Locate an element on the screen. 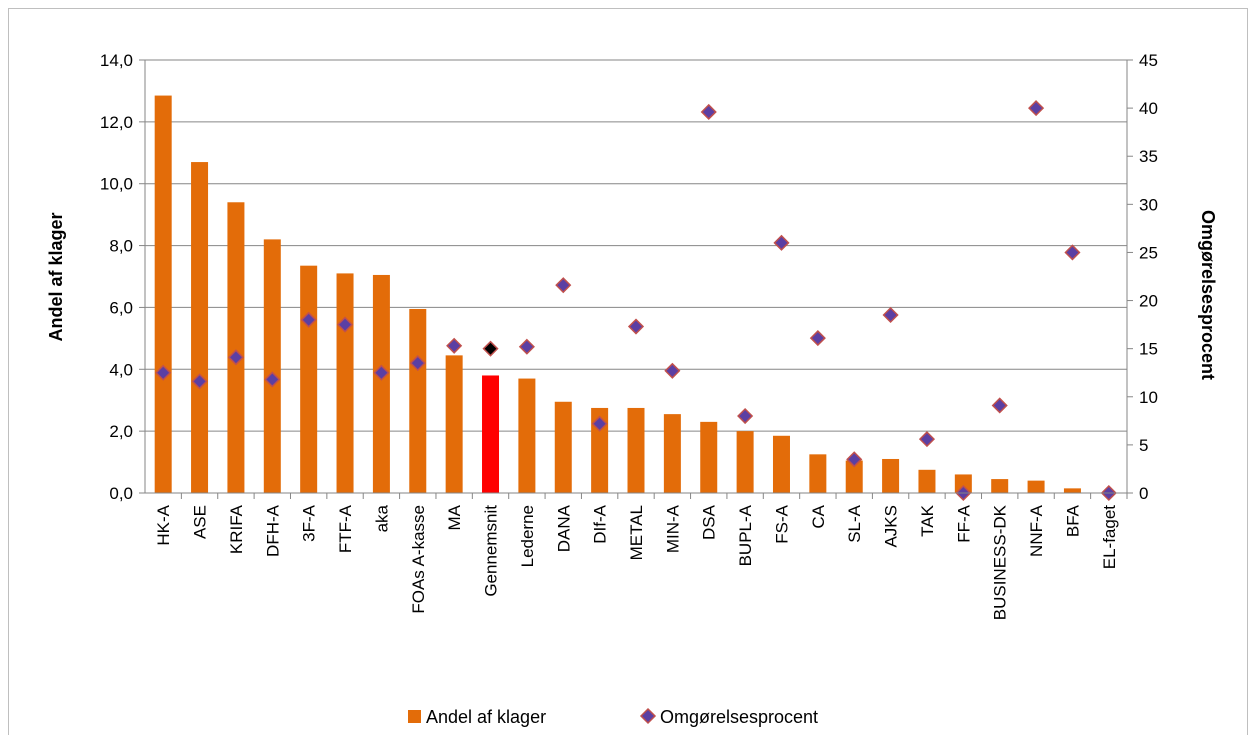 This screenshot has width=1255, height=735. category-label: METAL is located at coordinates (636, 532).